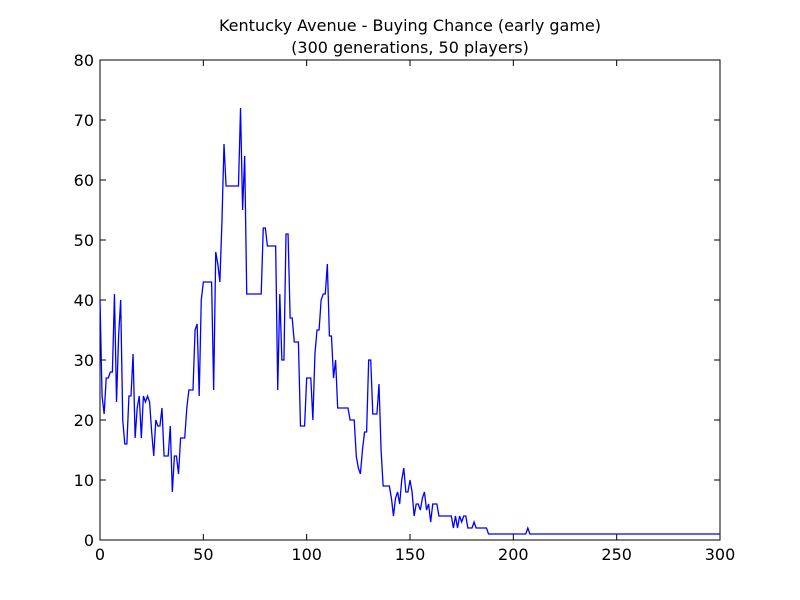  What do you see at coordinates (616, 554) in the screenshot?
I see `x-tick-label: 250` at bounding box center [616, 554].